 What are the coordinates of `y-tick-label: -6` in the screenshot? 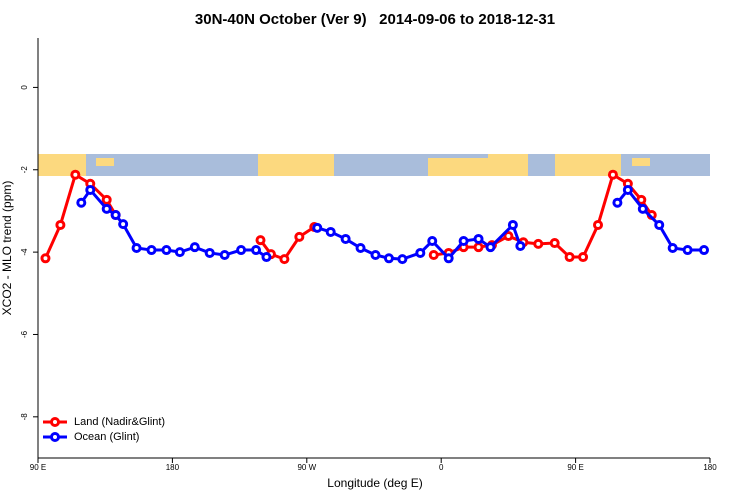 It's located at (24, 334).